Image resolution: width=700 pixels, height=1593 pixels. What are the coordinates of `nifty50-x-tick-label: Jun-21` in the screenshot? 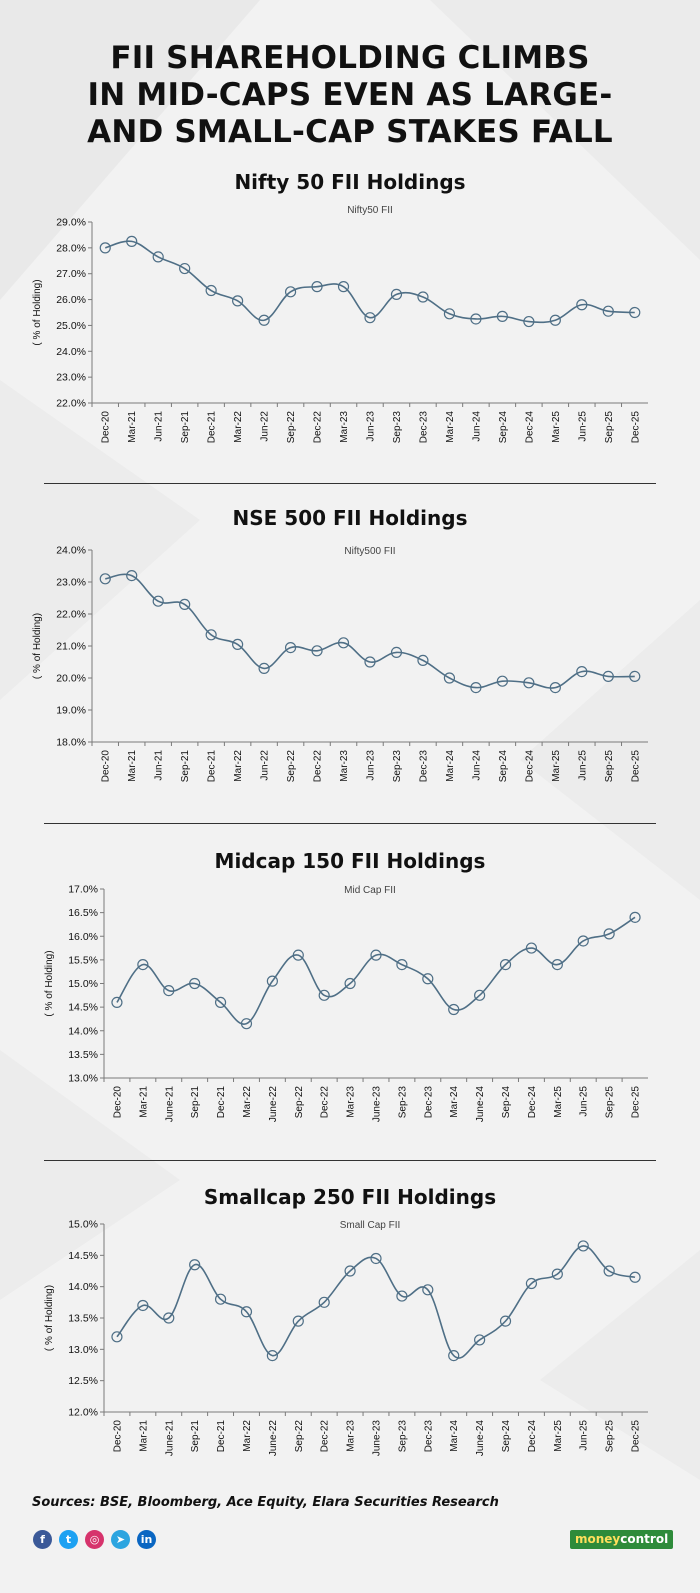 It's located at (159, 426).